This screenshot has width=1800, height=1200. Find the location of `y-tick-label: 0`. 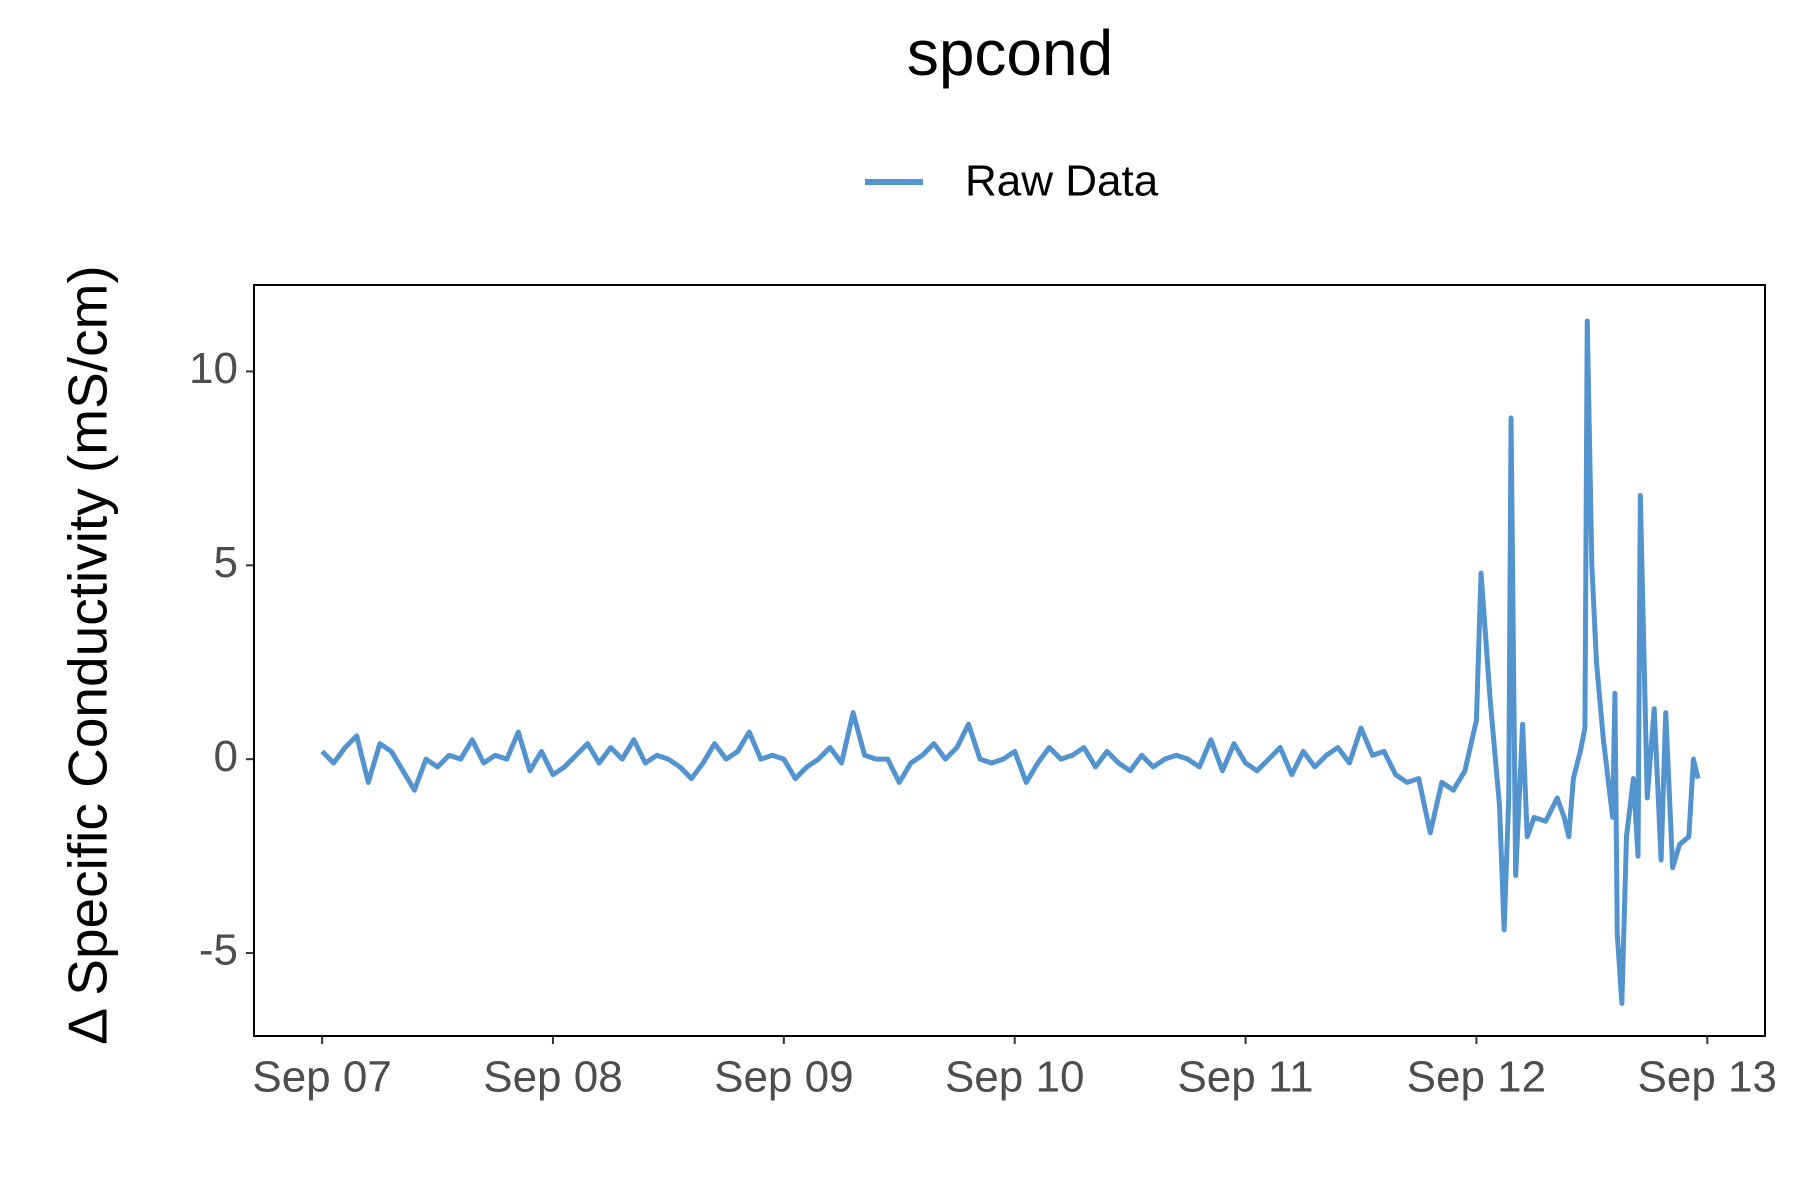

y-tick-label: 0 is located at coordinates (226, 756).